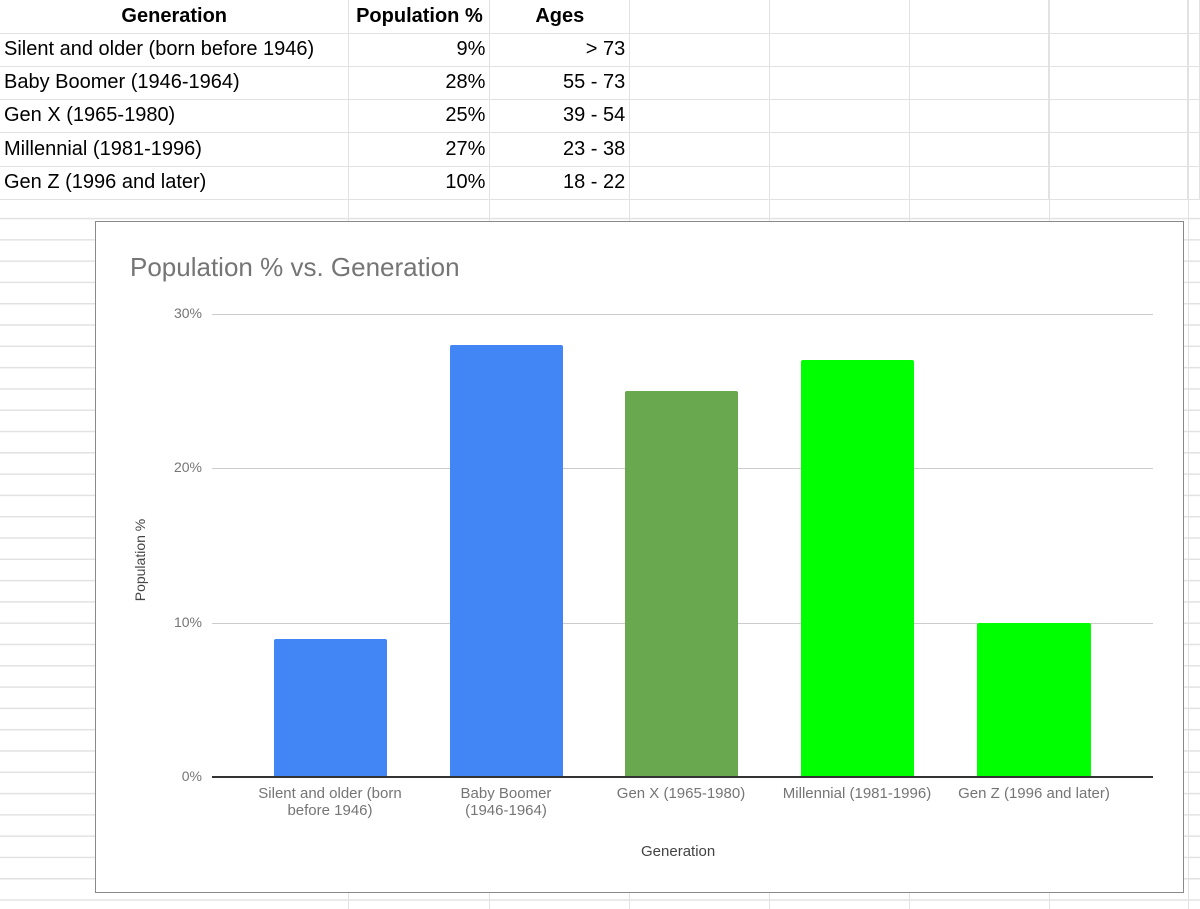  Describe the element at coordinates (682, 777) in the screenshot. I see `x-axis-baseline` at that location.